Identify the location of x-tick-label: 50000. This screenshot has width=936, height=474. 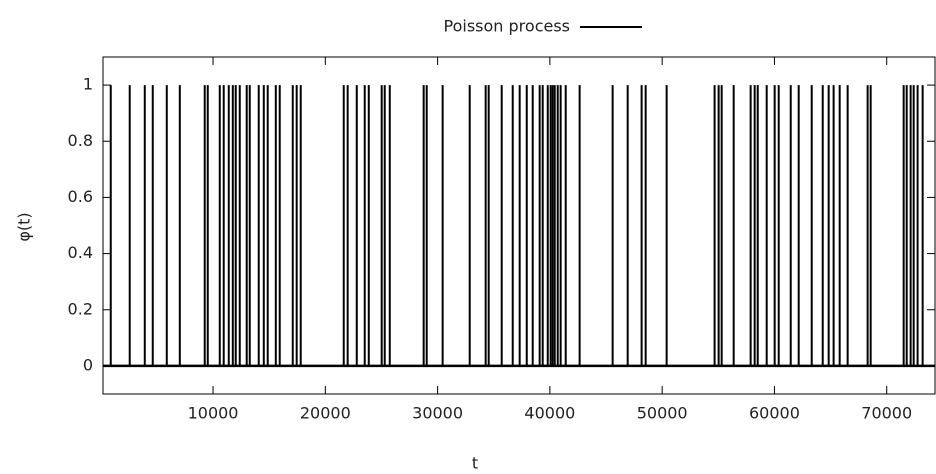
(662, 413).